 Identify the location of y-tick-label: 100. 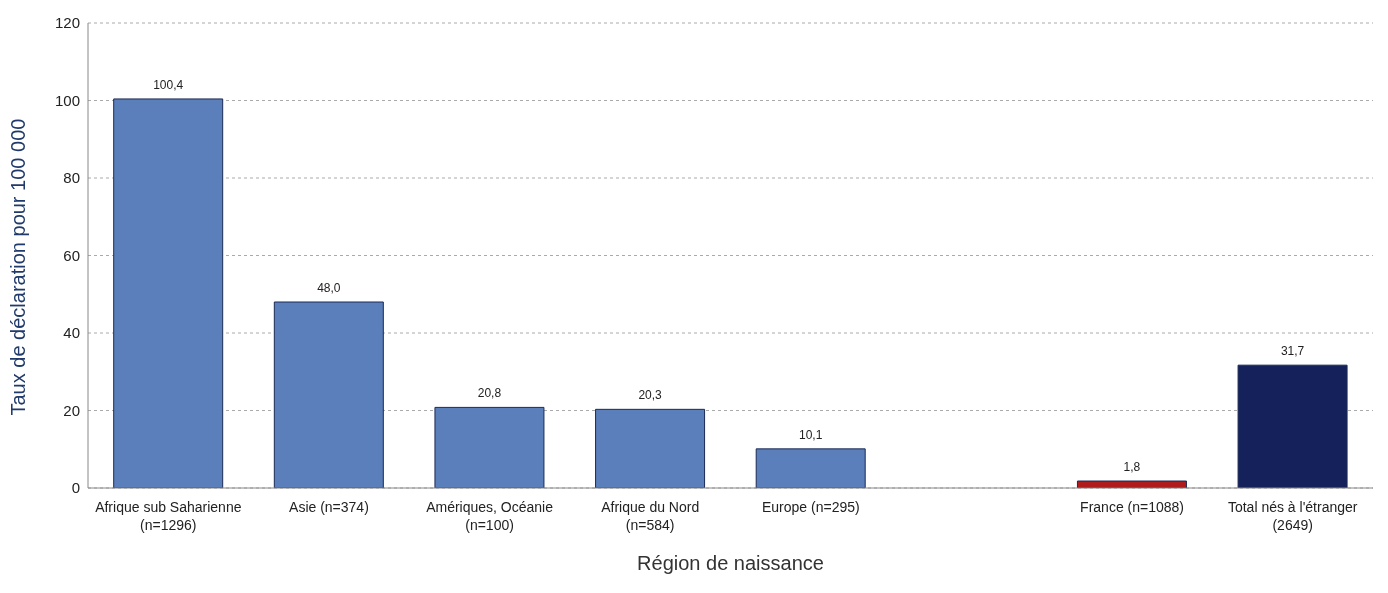
(67, 100).